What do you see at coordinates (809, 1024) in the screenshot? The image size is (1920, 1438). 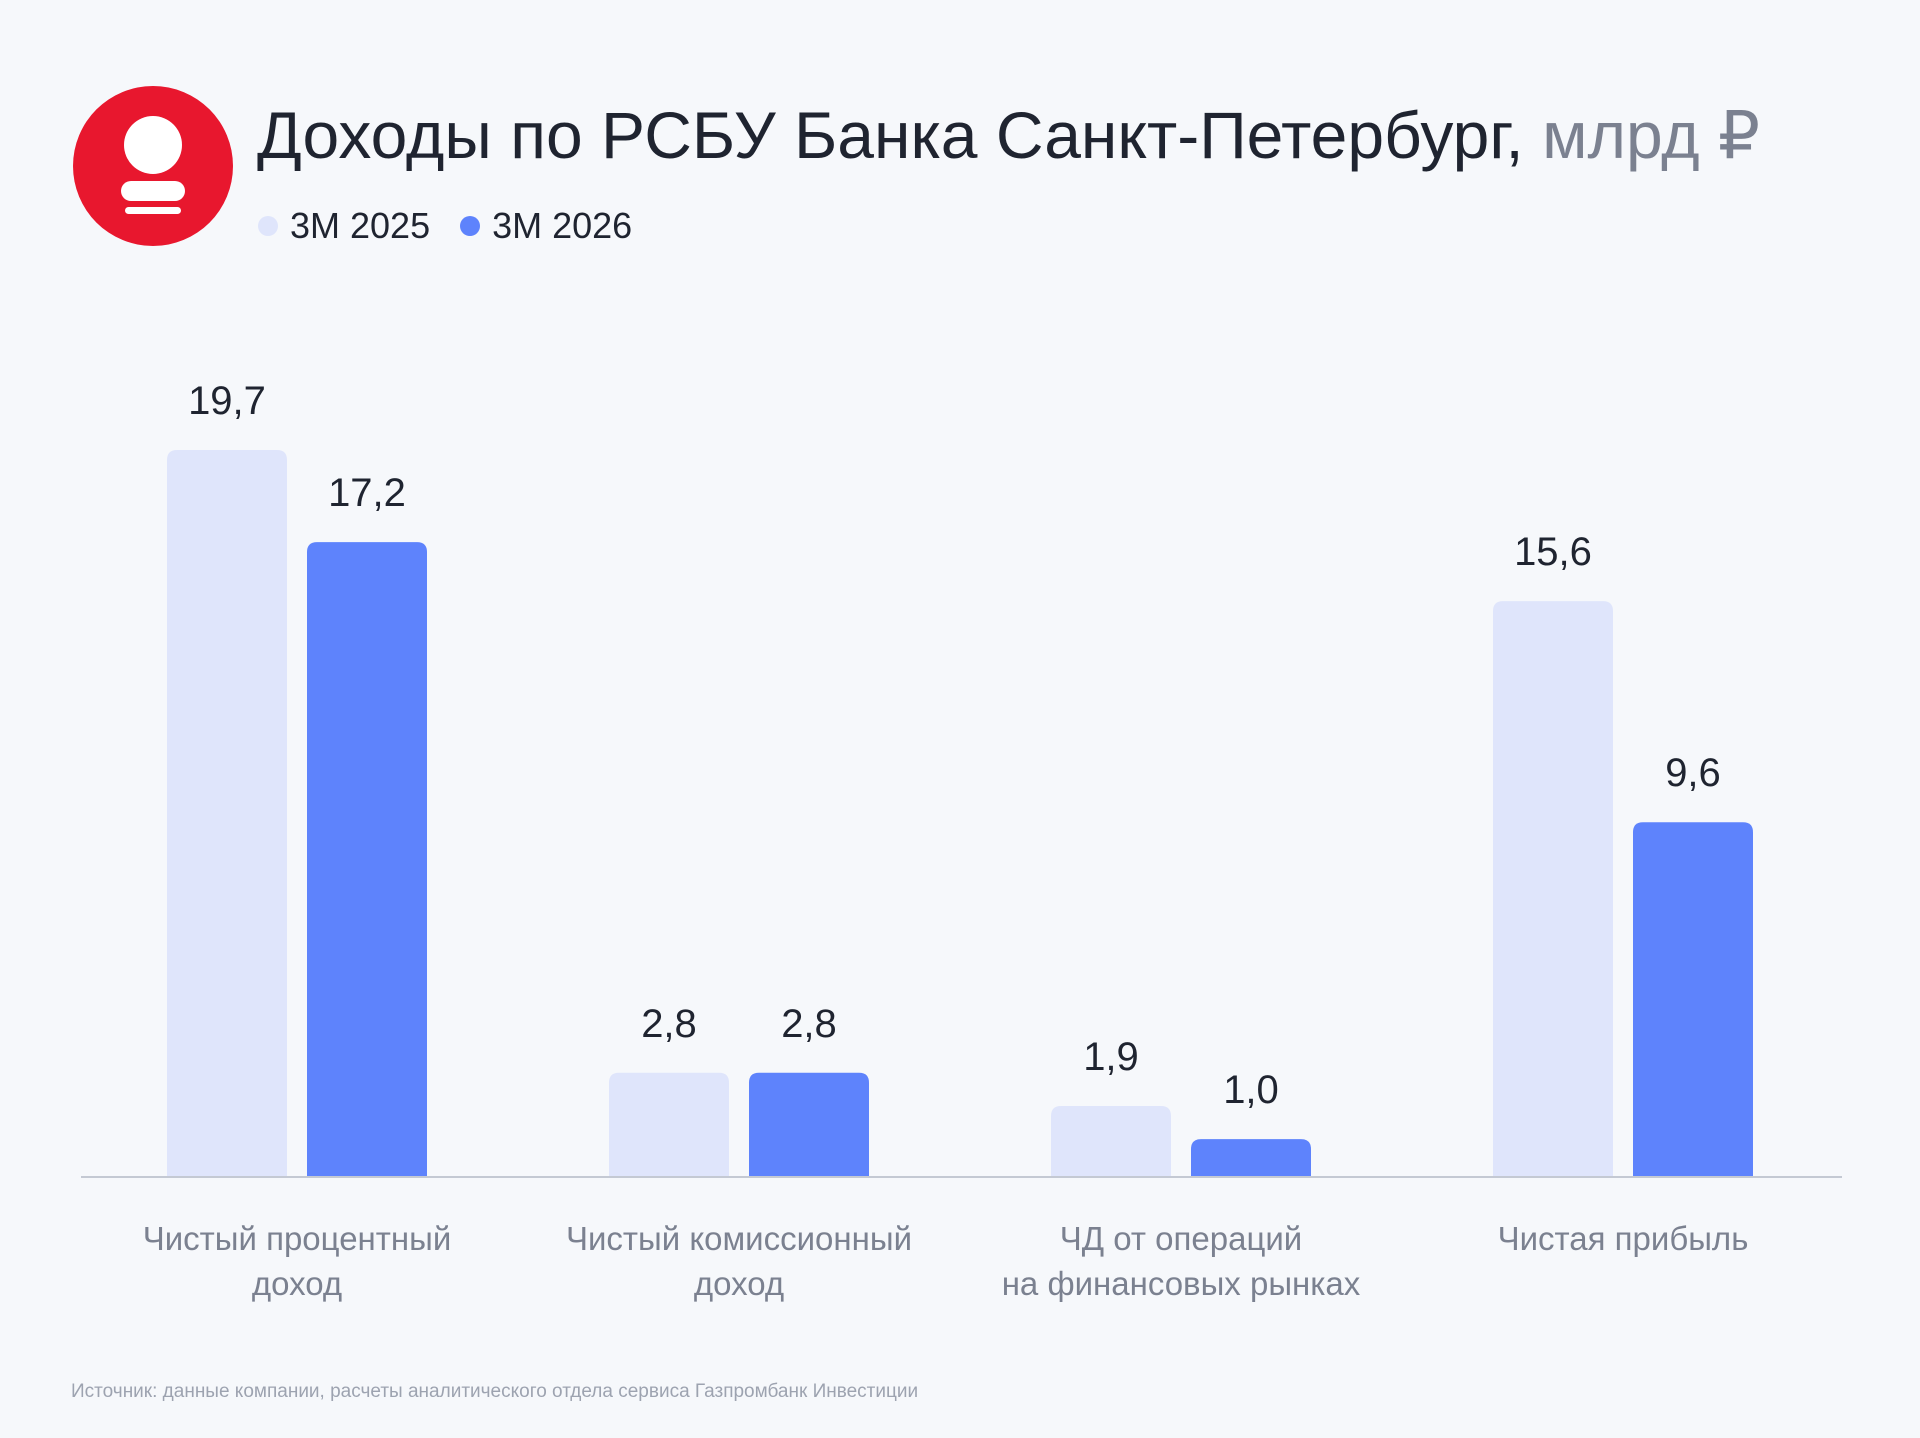 I see `data-label-1-series-1: 2,8` at bounding box center [809, 1024].